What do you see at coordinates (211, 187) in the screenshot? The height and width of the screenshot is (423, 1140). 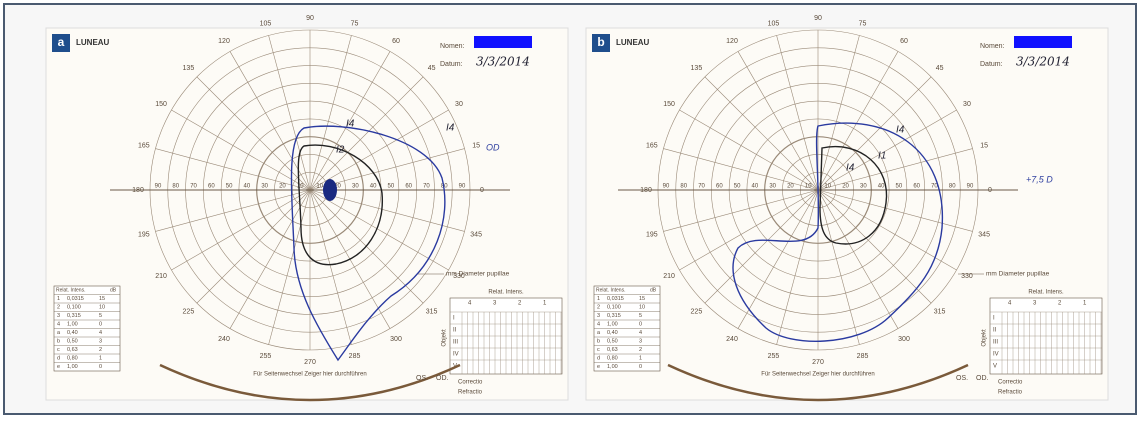 I see `radial-label: 60` at bounding box center [211, 187].